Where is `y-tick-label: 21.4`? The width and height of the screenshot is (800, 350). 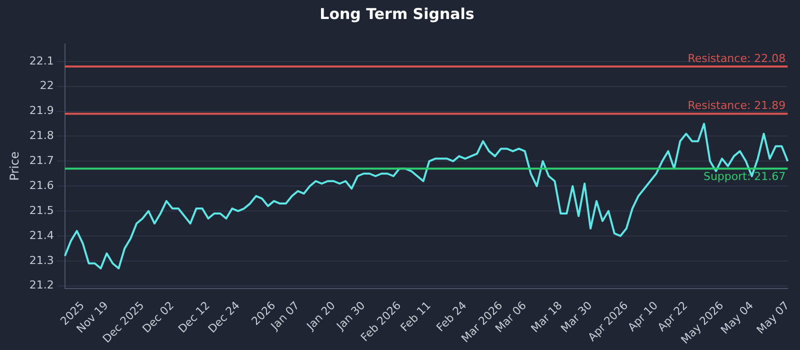
y-tick-label: 21.4 is located at coordinates (41, 235).